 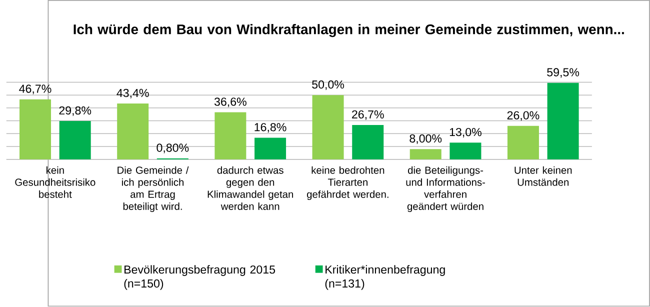 I want to click on data-label: 50,0%, so click(x=328, y=85).